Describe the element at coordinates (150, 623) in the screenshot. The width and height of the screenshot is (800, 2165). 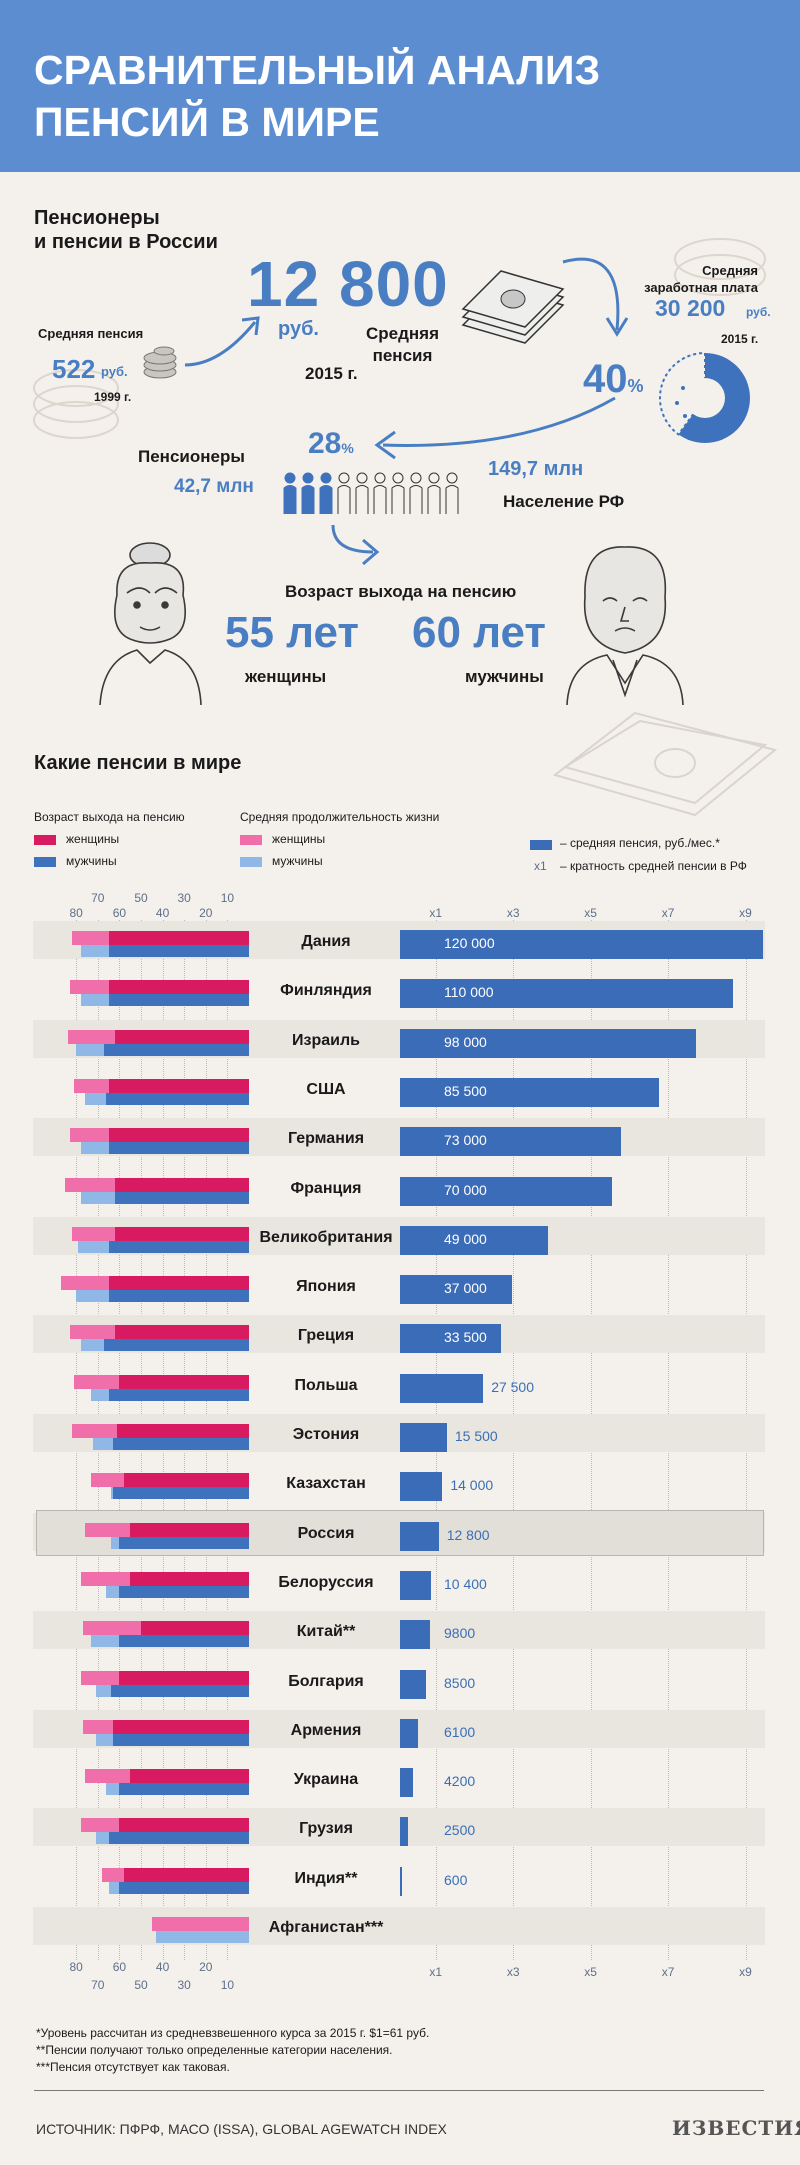
I see `woman-portrait-icon` at that location.